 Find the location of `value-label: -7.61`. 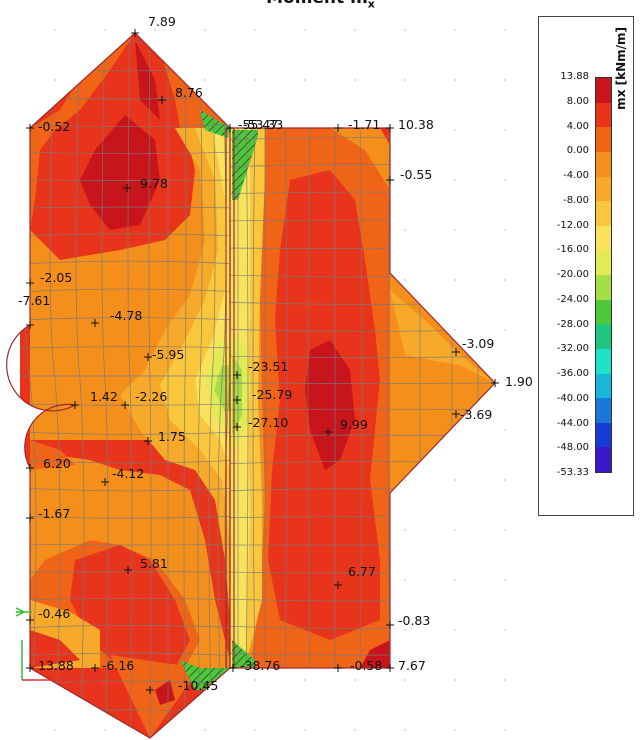

value-label: -7.61 is located at coordinates (34, 300).